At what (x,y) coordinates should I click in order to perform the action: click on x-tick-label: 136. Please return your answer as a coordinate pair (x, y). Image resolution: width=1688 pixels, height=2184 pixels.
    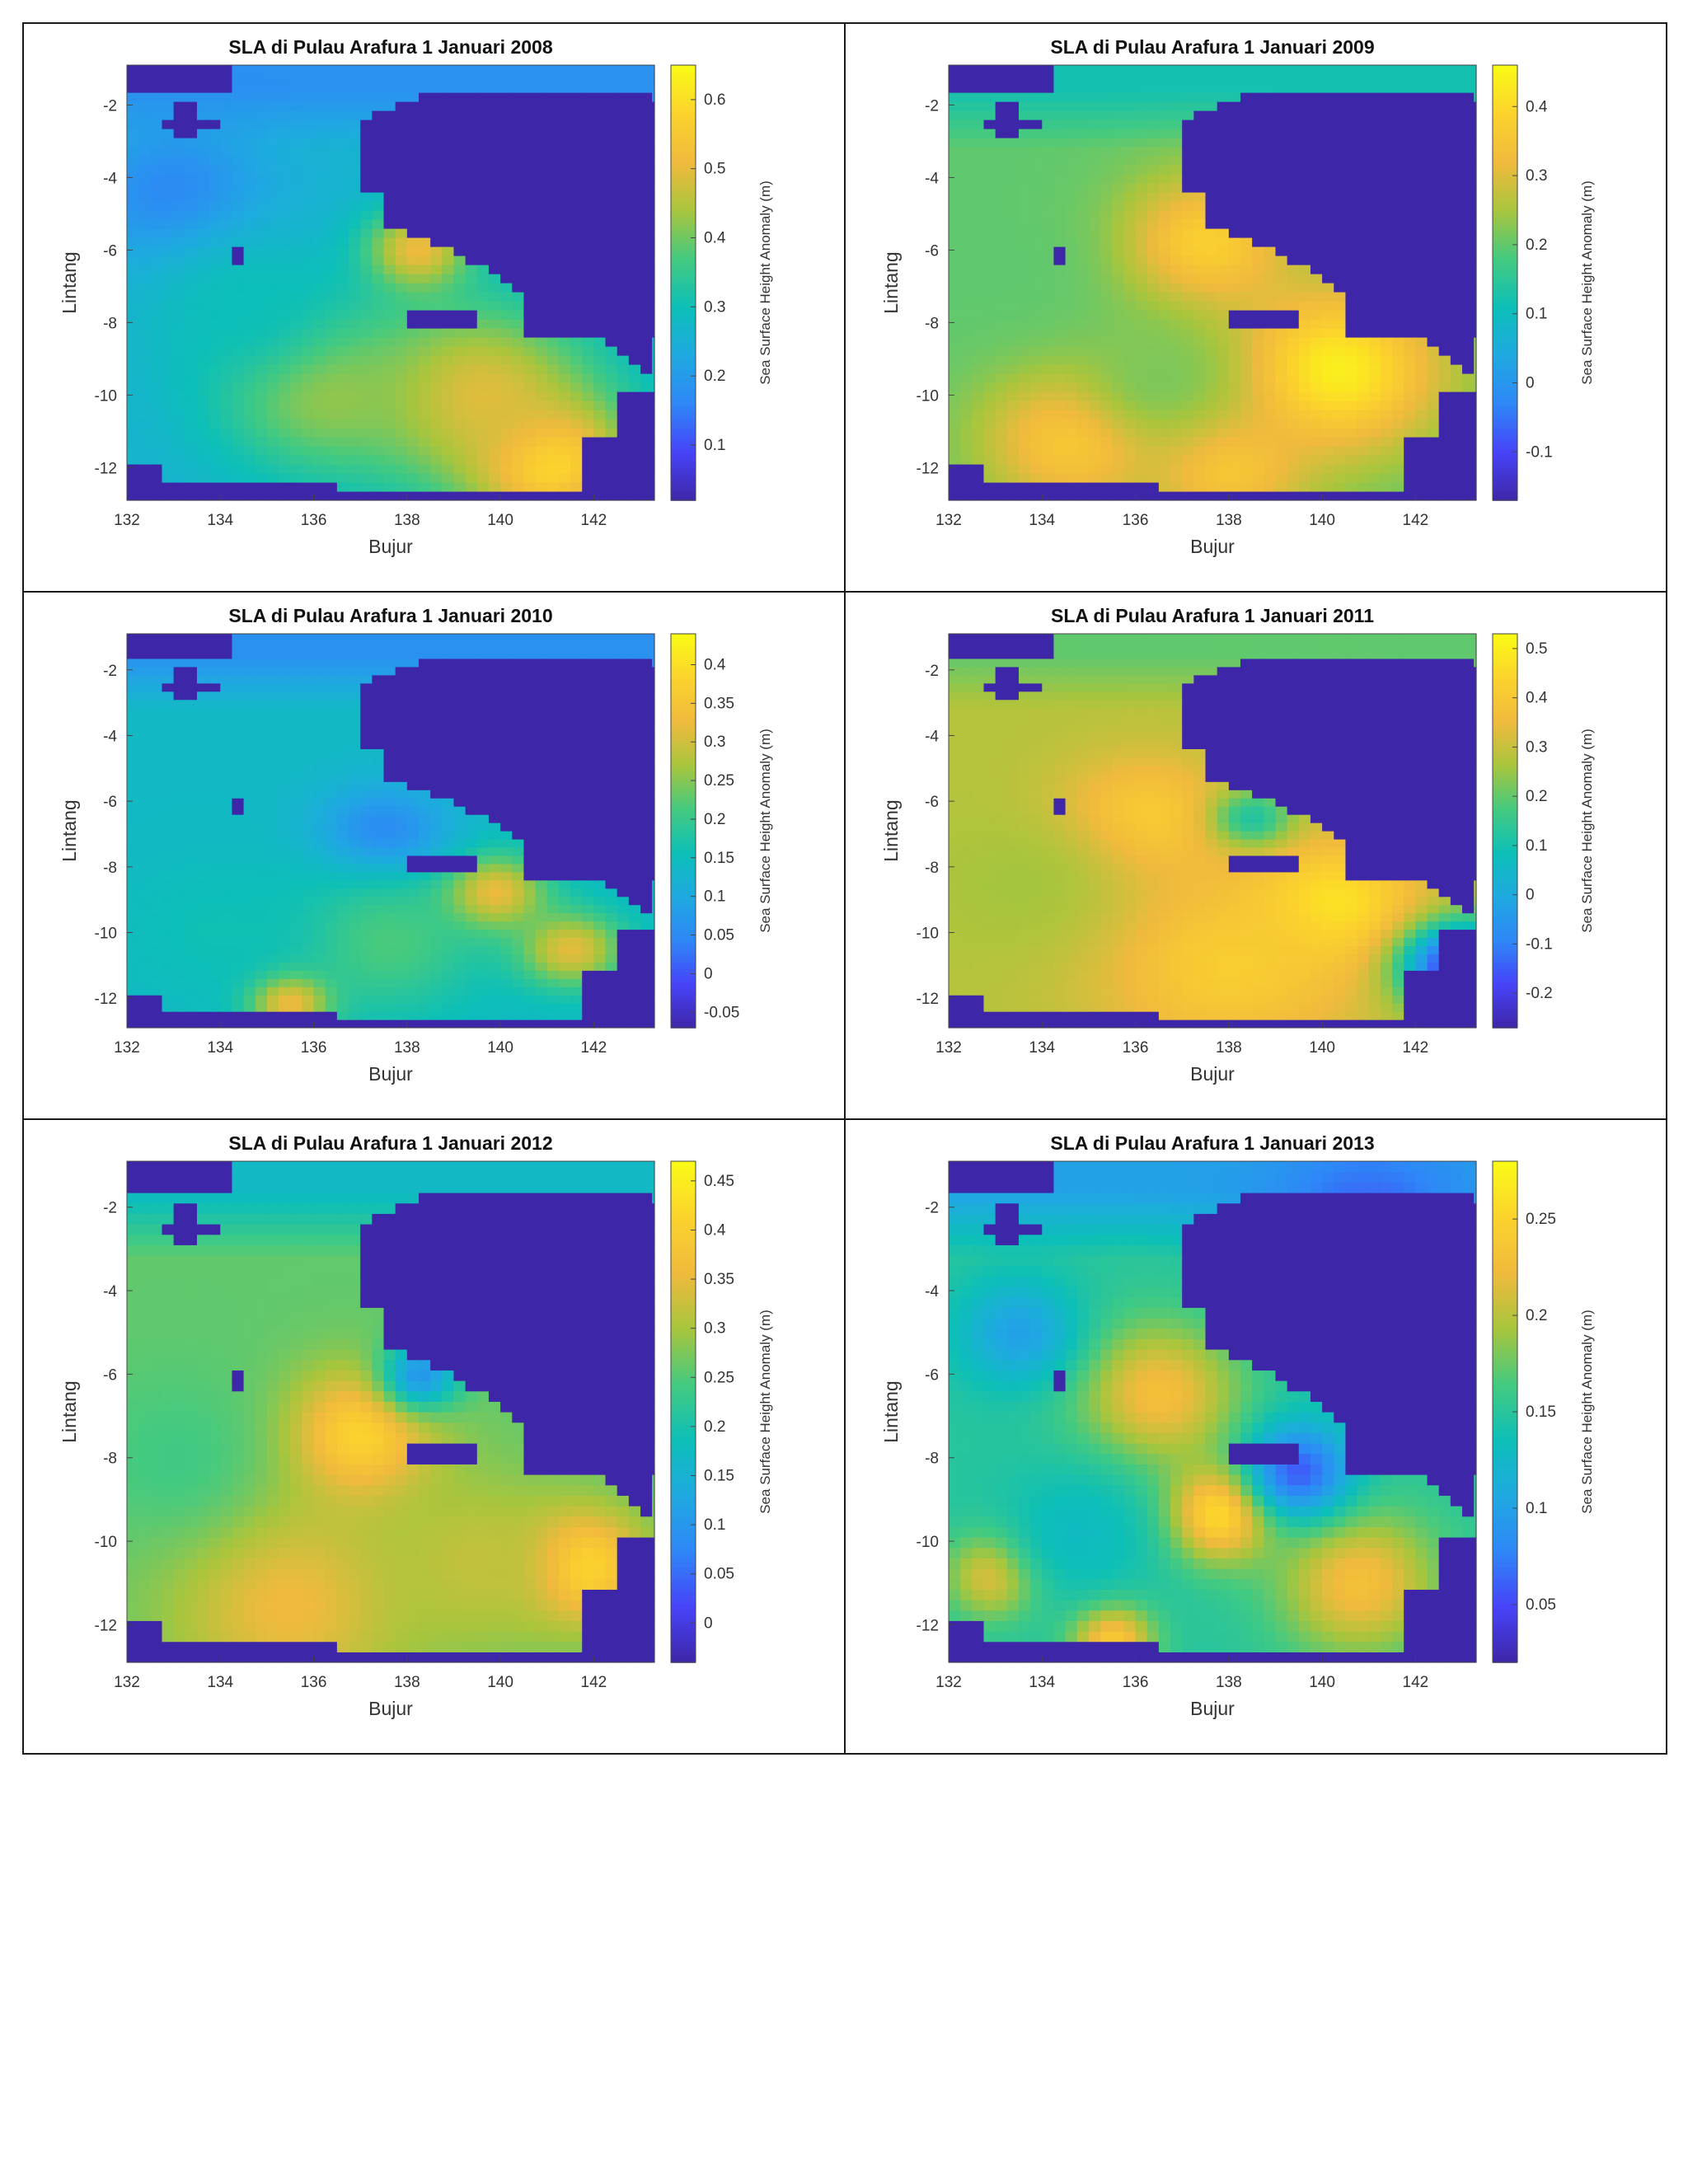
    Looking at the image, I should click on (314, 520).